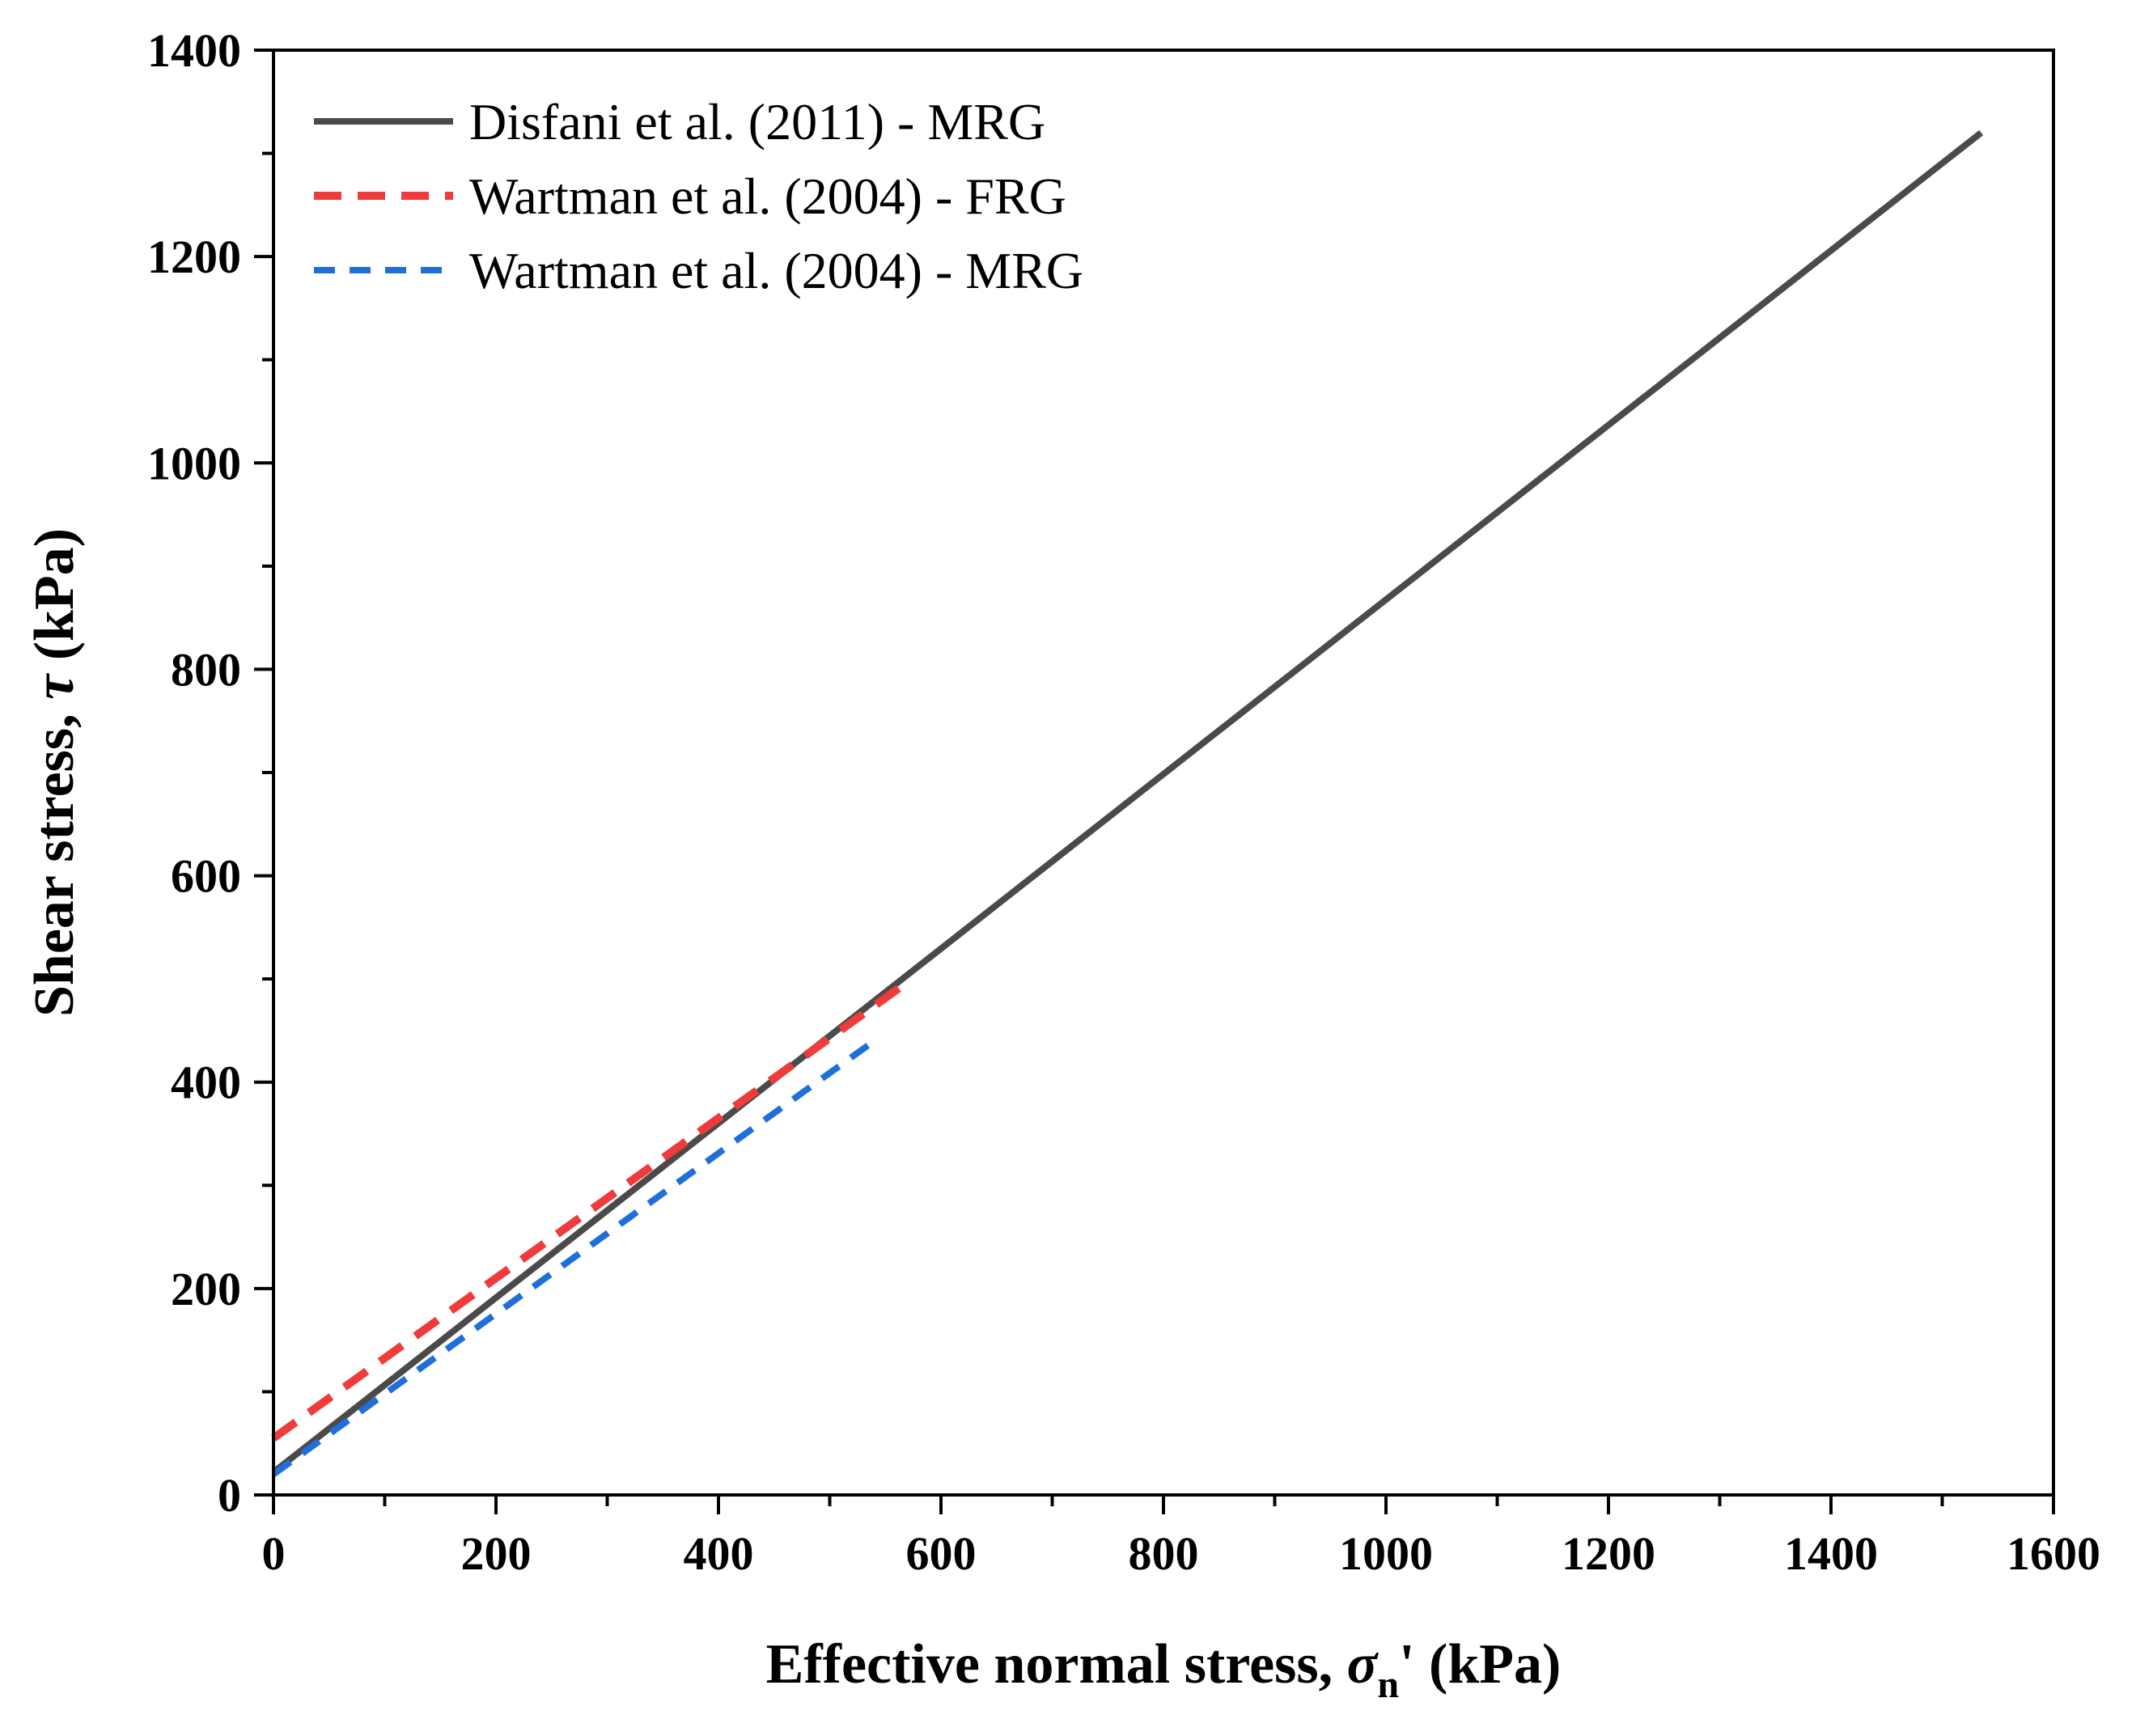 The image size is (2136, 1736). Describe the element at coordinates (206, 669) in the screenshot. I see `y-tick-label: 800` at that location.